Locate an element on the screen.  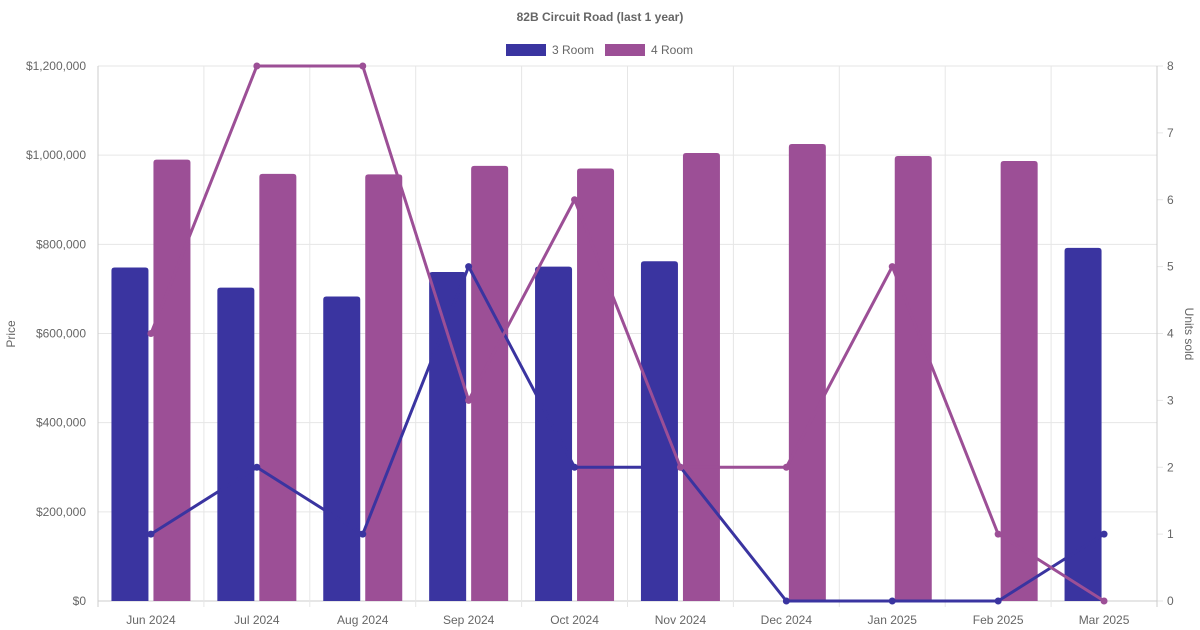
x-tick-label: Jan 2025 is located at coordinates (893, 620).